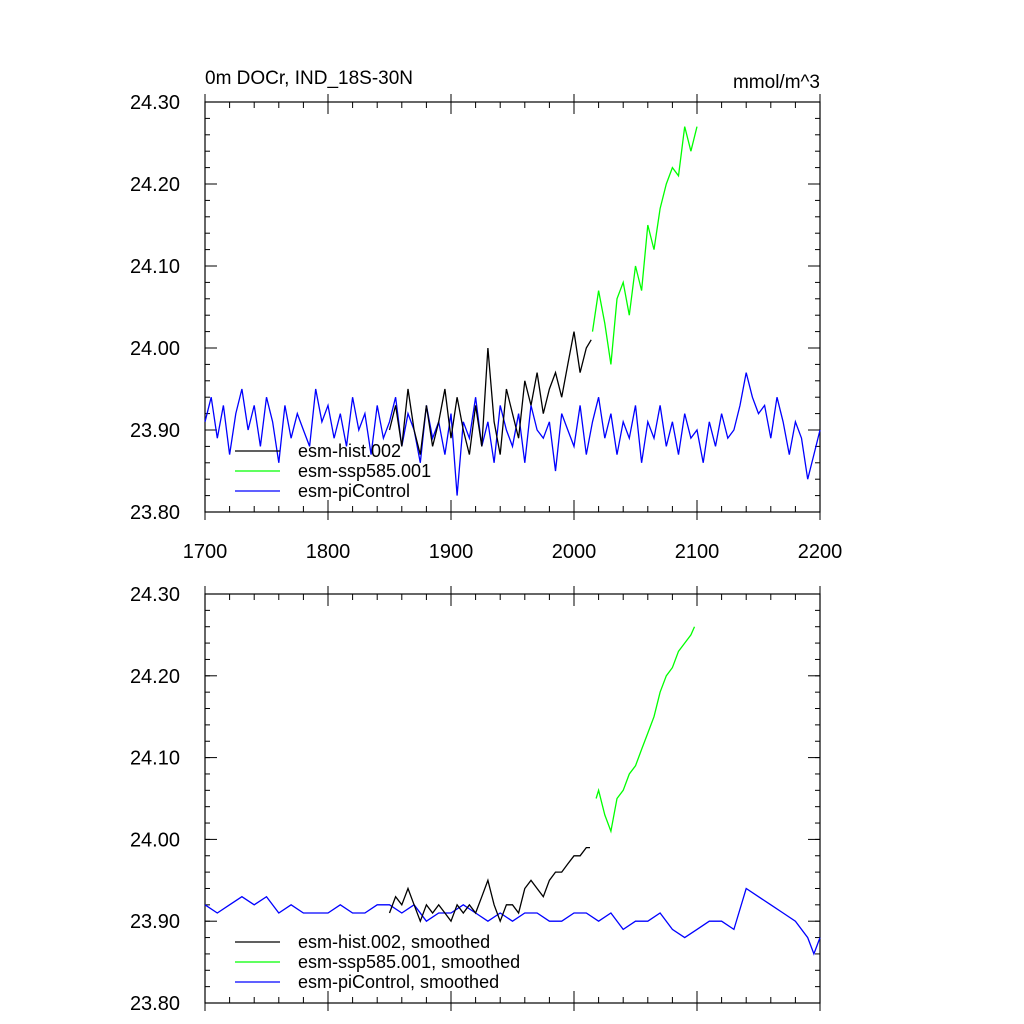 This screenshot has height=1024, width=1024. Describe the element at coordinates (354, 491) in the screenshot. I see `legend-label: esm-piControl` at that location.